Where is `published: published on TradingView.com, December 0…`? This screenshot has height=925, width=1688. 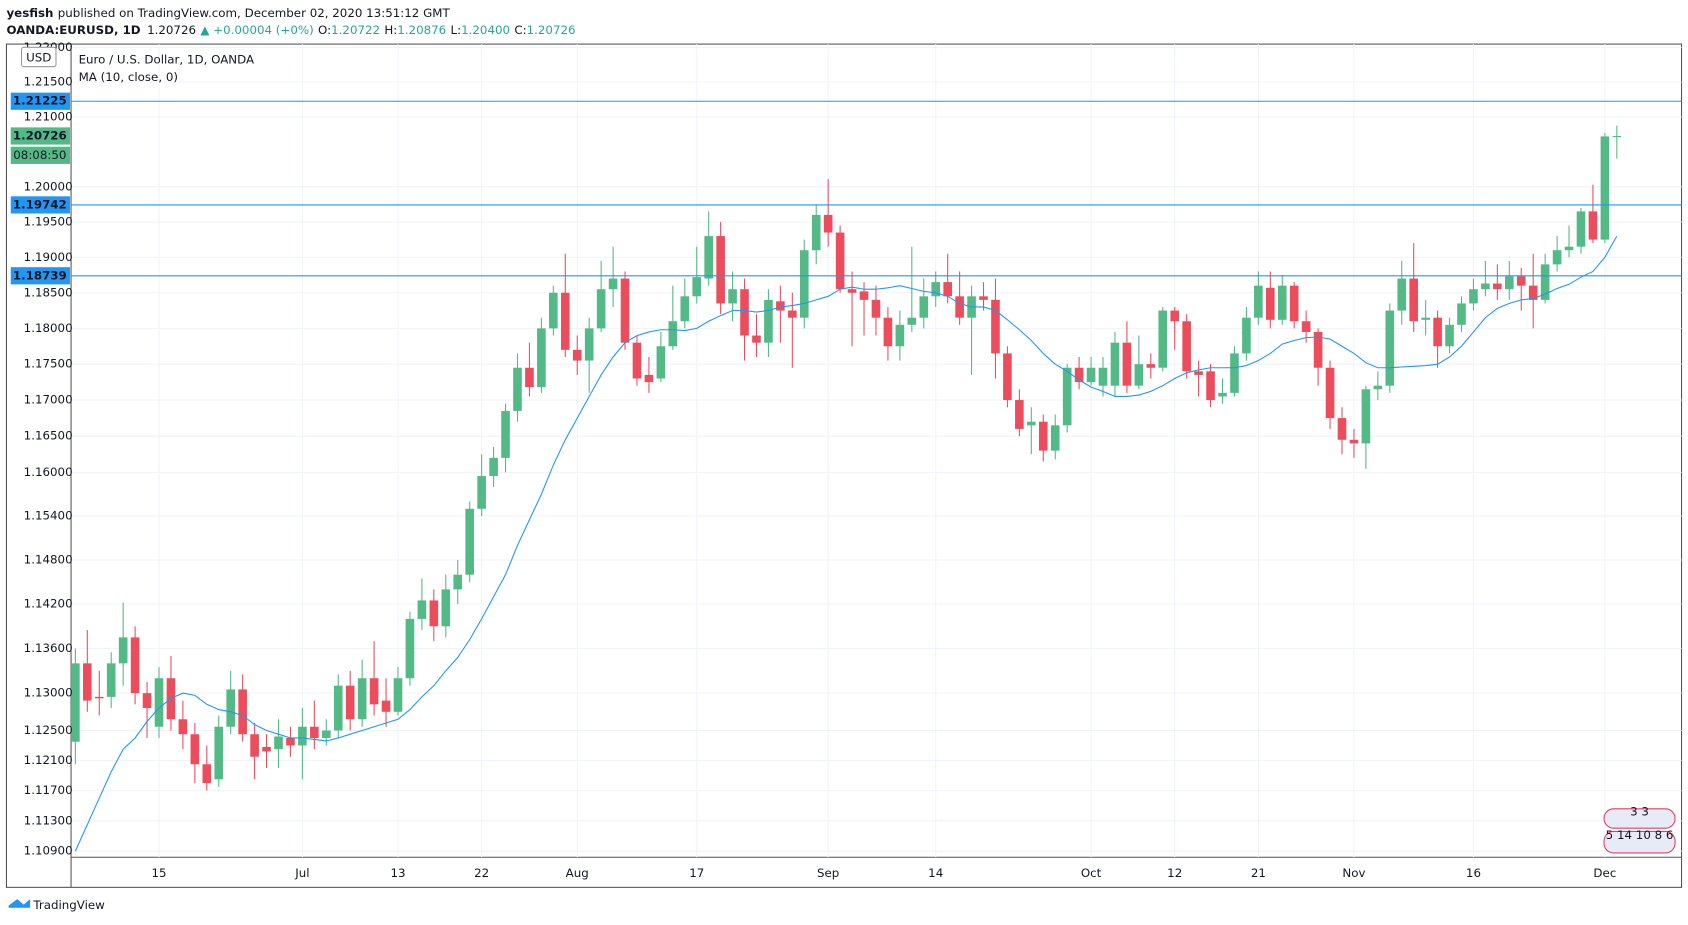
published: published on TradingView.com, December 0… is located at coordinates (254, 12).